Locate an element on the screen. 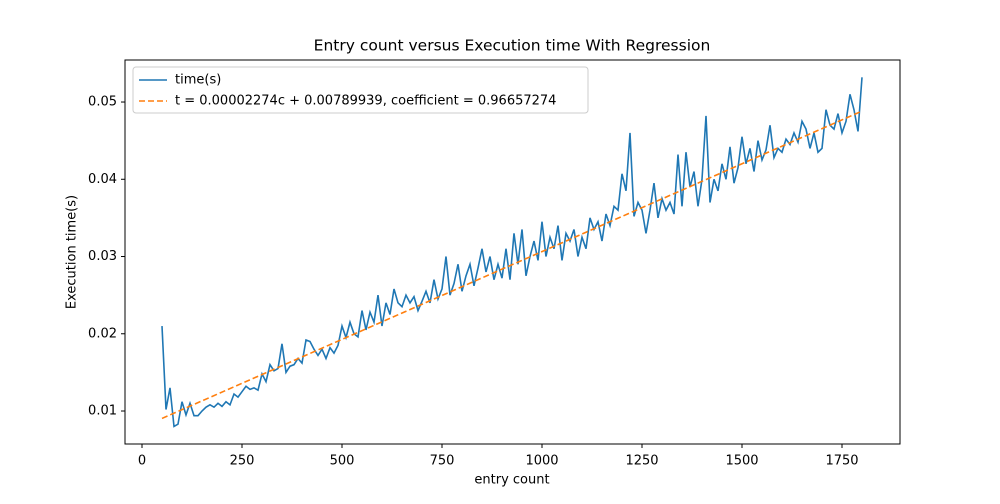 Image resolution: width=1000 pixels, height=504 pixels. y-tick-label: 0.02 is located at coordinates (102, 333).